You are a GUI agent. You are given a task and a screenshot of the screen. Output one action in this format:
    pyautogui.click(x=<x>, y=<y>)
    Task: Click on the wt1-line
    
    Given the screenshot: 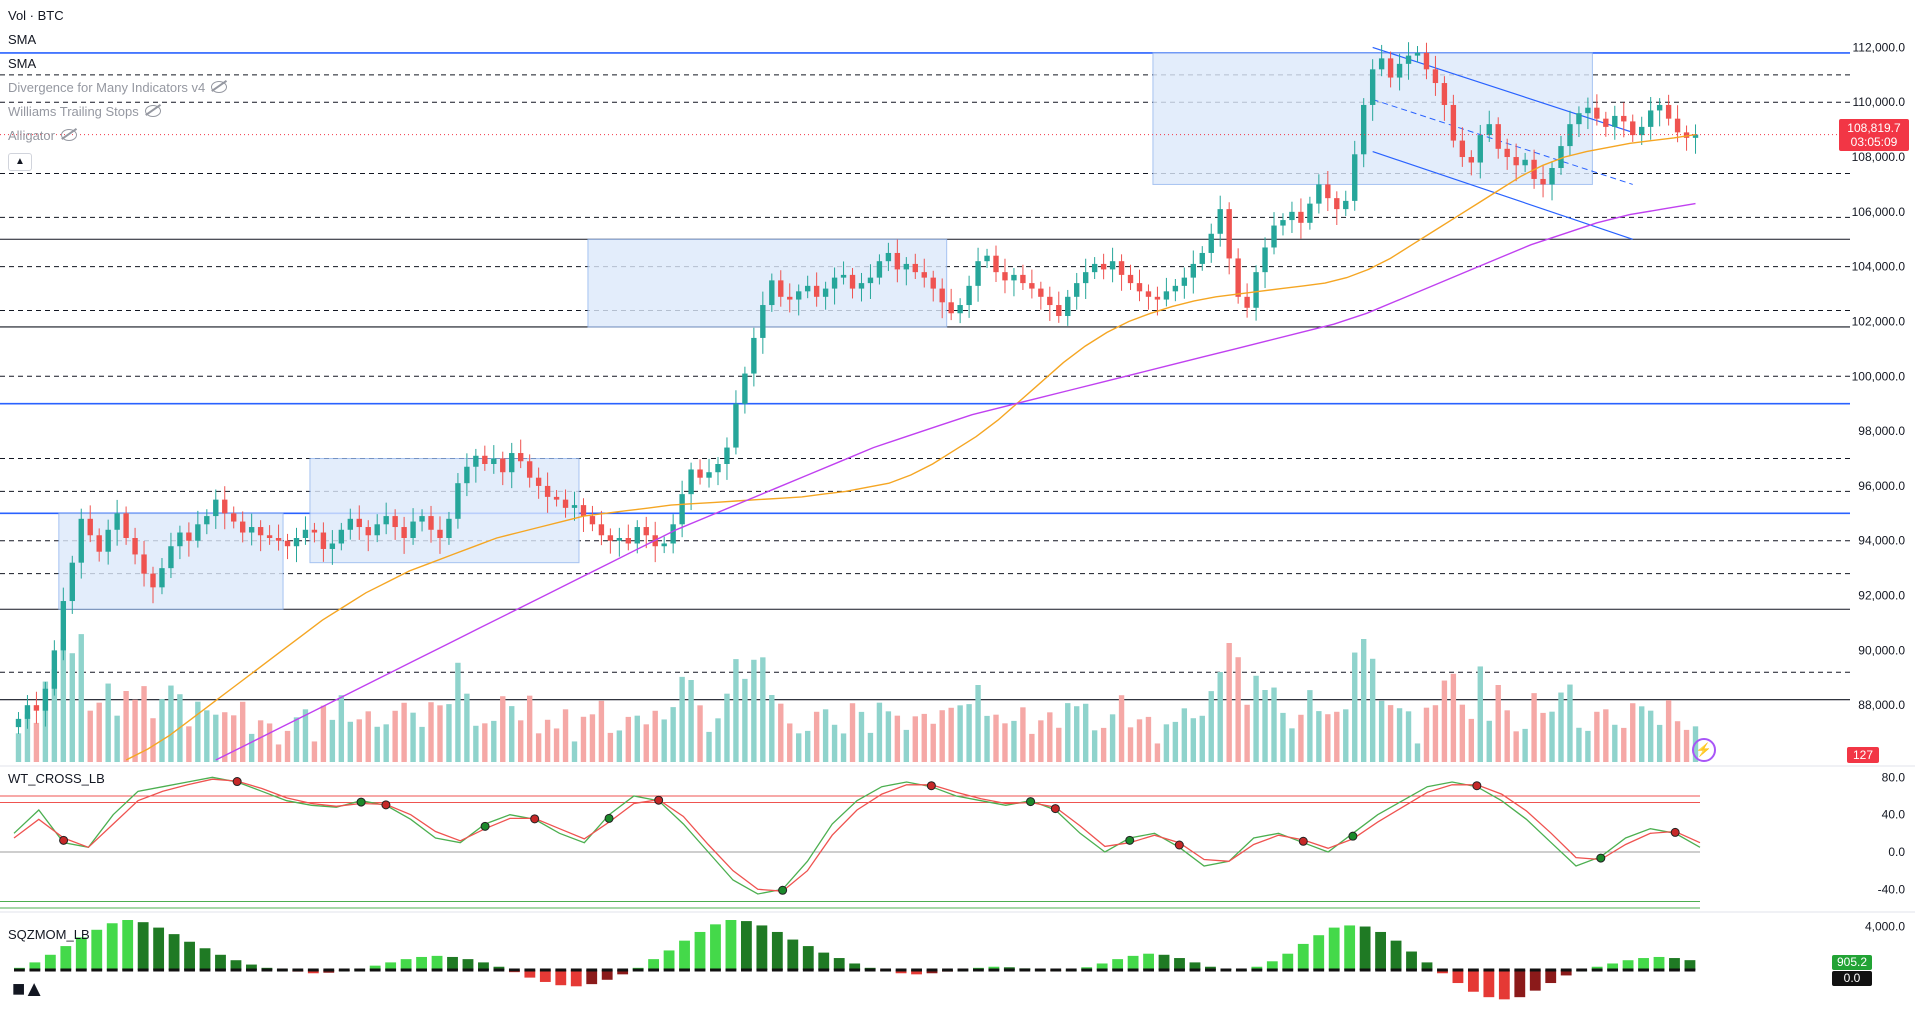 What is the action you would take?
    pyautogui.click(x=857, y=835)
    